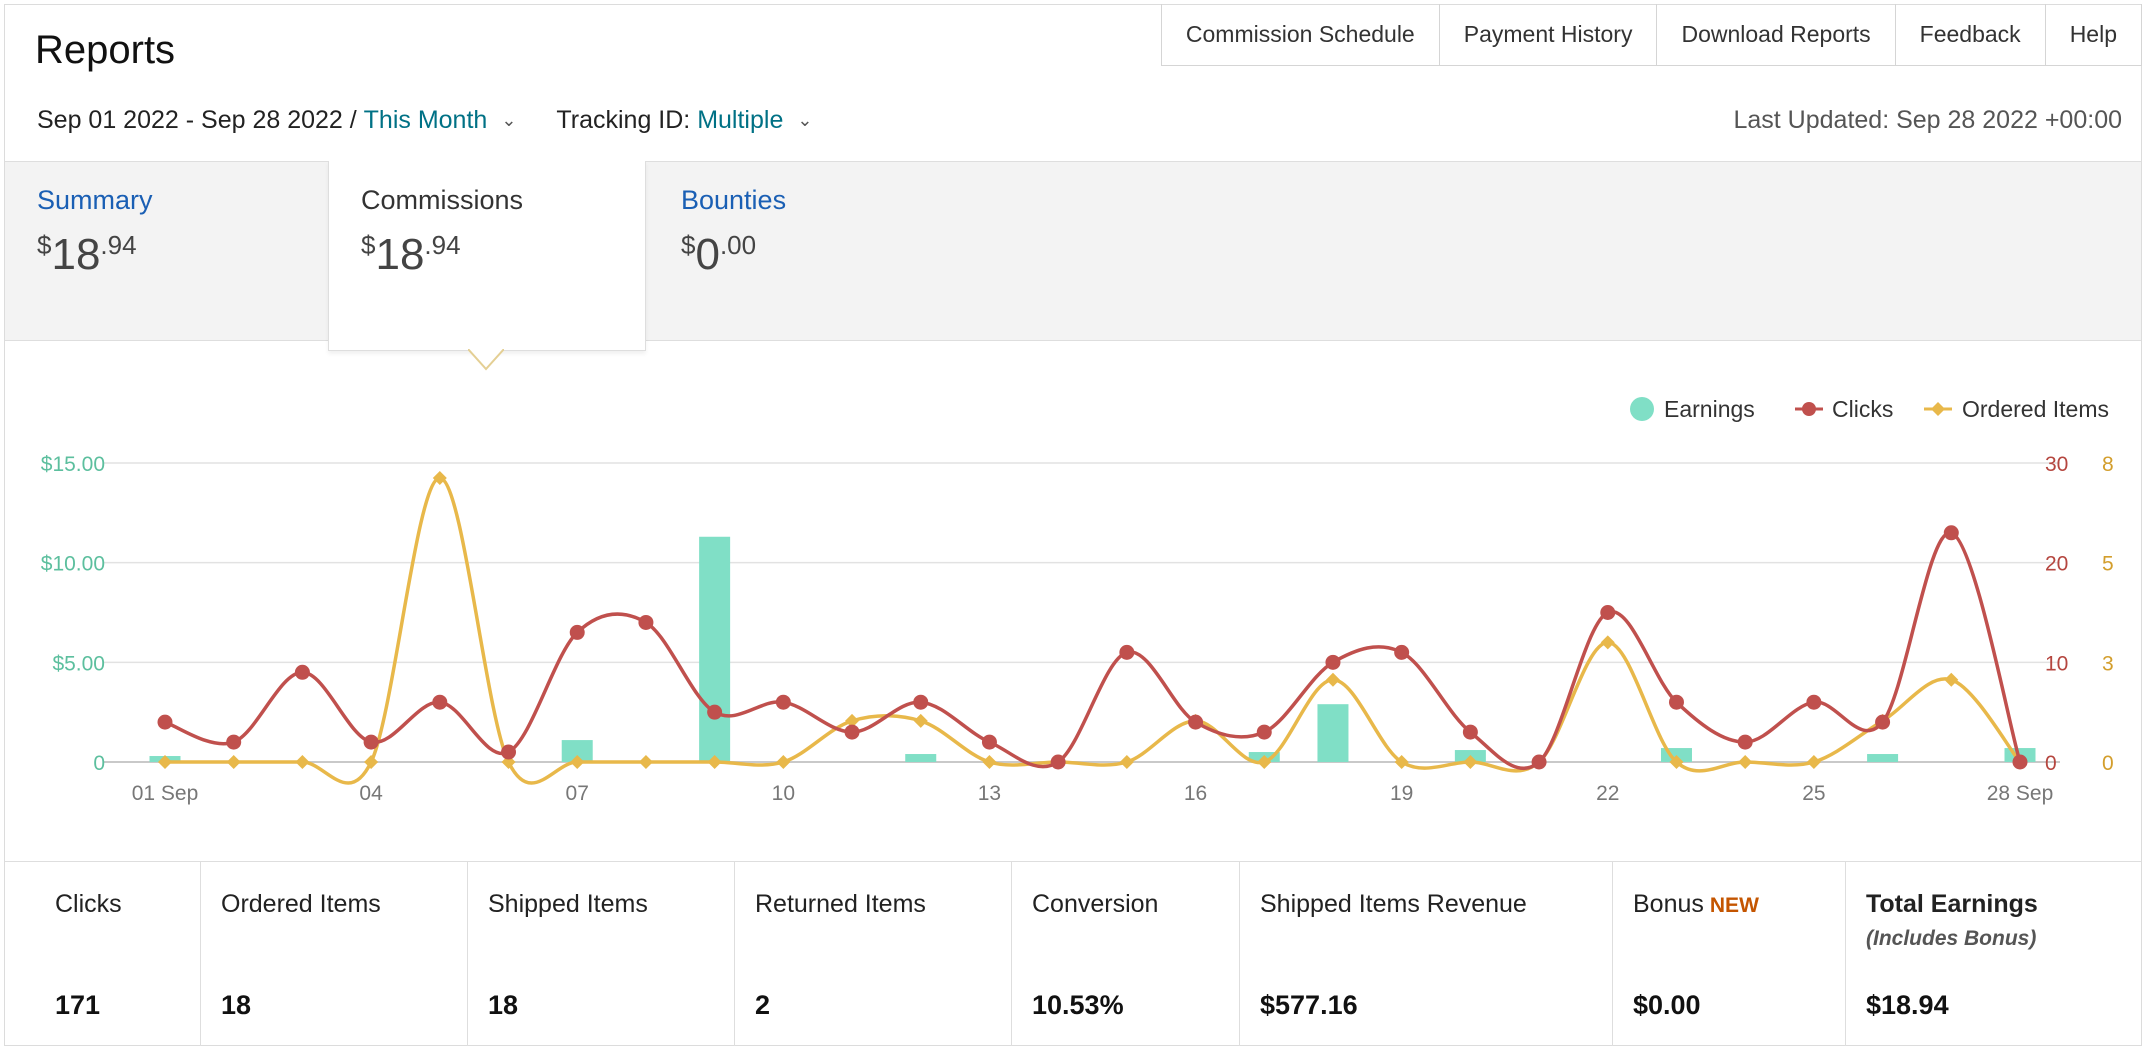 The height and width of the screenshot is (1050, 2152). Describe the element at coordinates (1728, 954) in the screenshot. I see `stat-bonus: Bonus NEW $0.00` at that location.